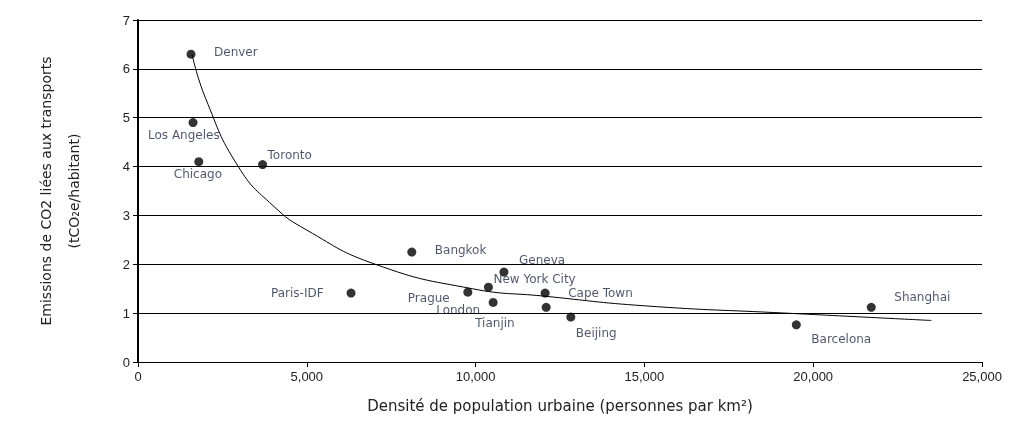 The width and height of the screenshot is (1025, 432). Describe the element at coordinates (600, 293) in the screenshot. I see `annotation: Cape Town` at that location.